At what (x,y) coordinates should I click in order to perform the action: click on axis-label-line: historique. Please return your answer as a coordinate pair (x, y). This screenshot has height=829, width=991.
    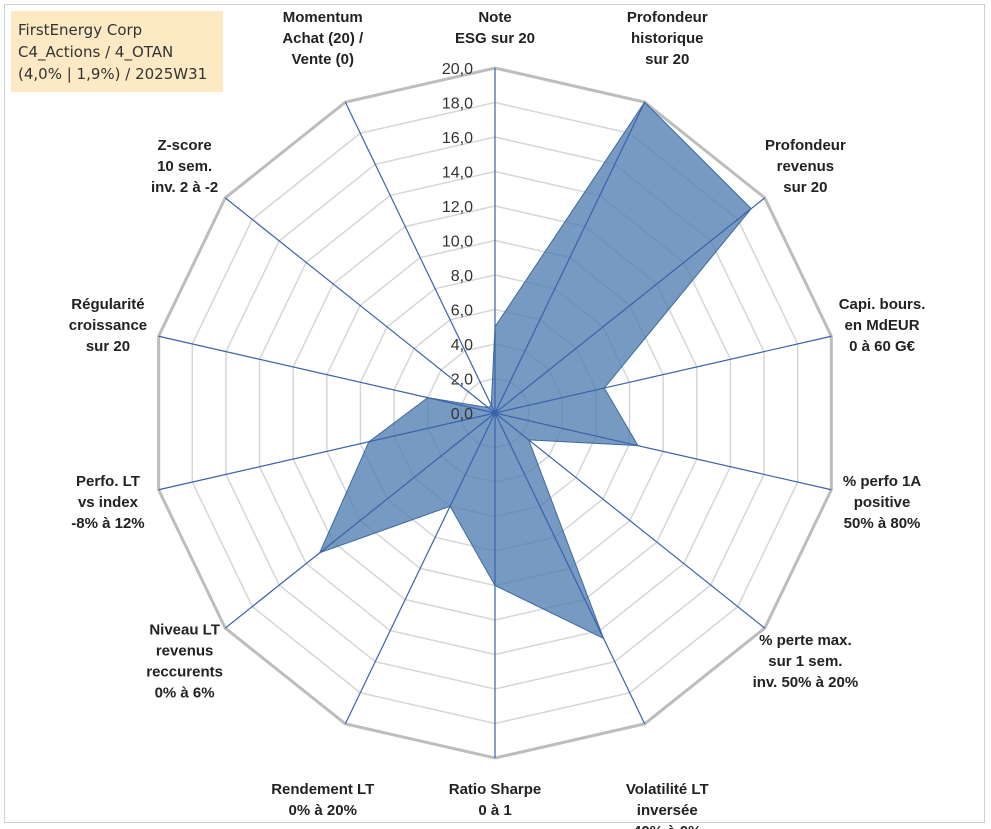
    Looking at the image, I should click on (667, 38).